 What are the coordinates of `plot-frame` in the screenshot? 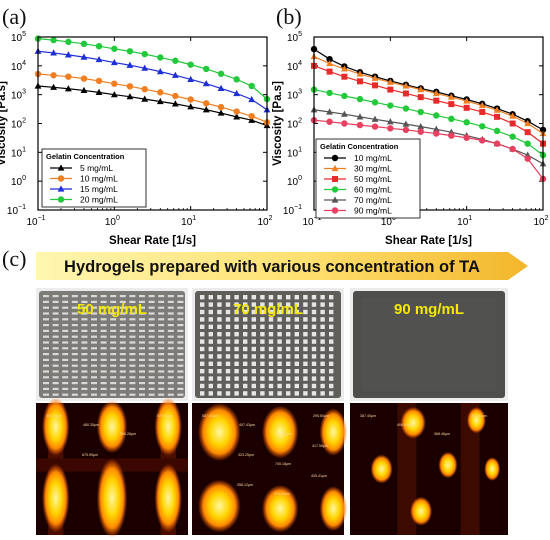 It's located at (152, 123).